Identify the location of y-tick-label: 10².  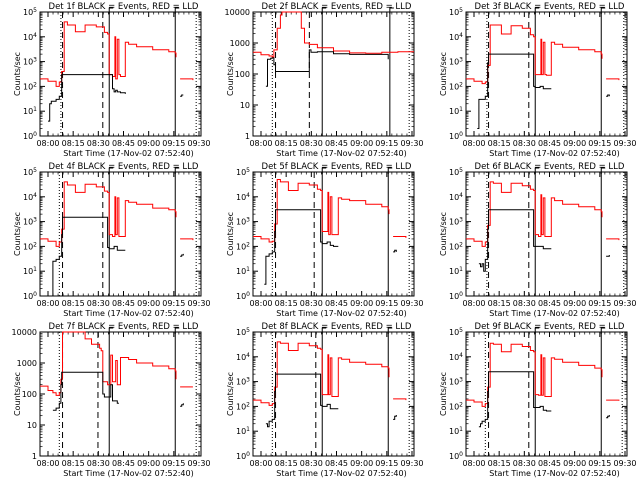
(456, 86).